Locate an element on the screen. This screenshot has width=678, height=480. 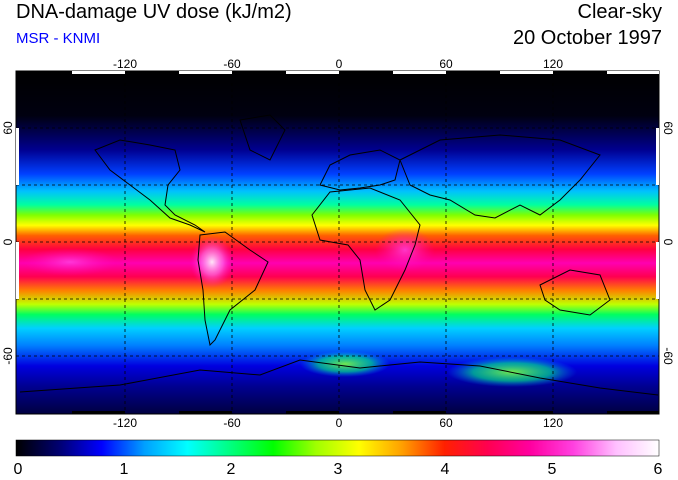
colorbar-label: 3 is located at coordinates (338, 469).